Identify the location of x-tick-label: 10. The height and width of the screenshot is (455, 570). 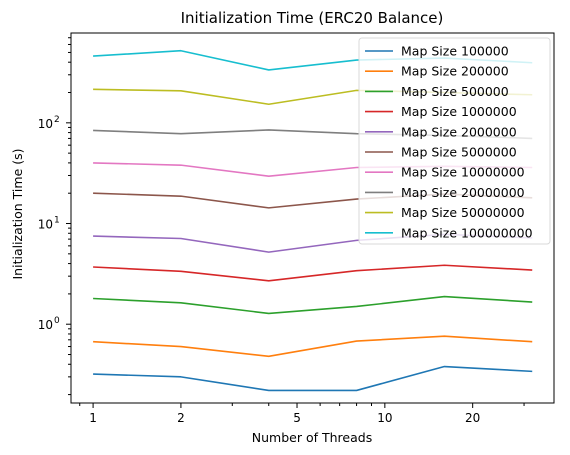
(384, 418).